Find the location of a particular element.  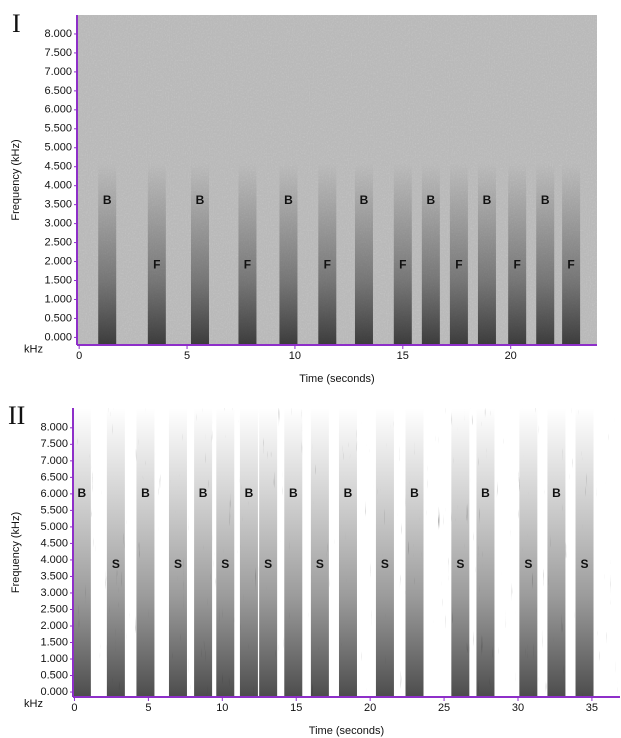

x-tick-label: 0 is located at coordinates (74, 708).